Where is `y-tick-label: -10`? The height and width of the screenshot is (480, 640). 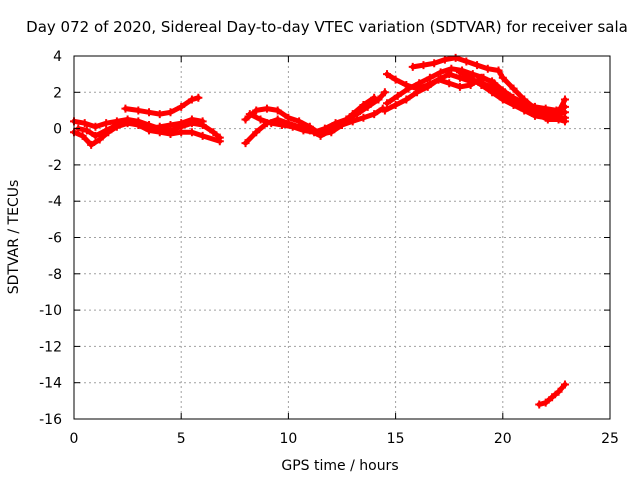 y-tick-label: -10 is located at coordinates (50, 311).